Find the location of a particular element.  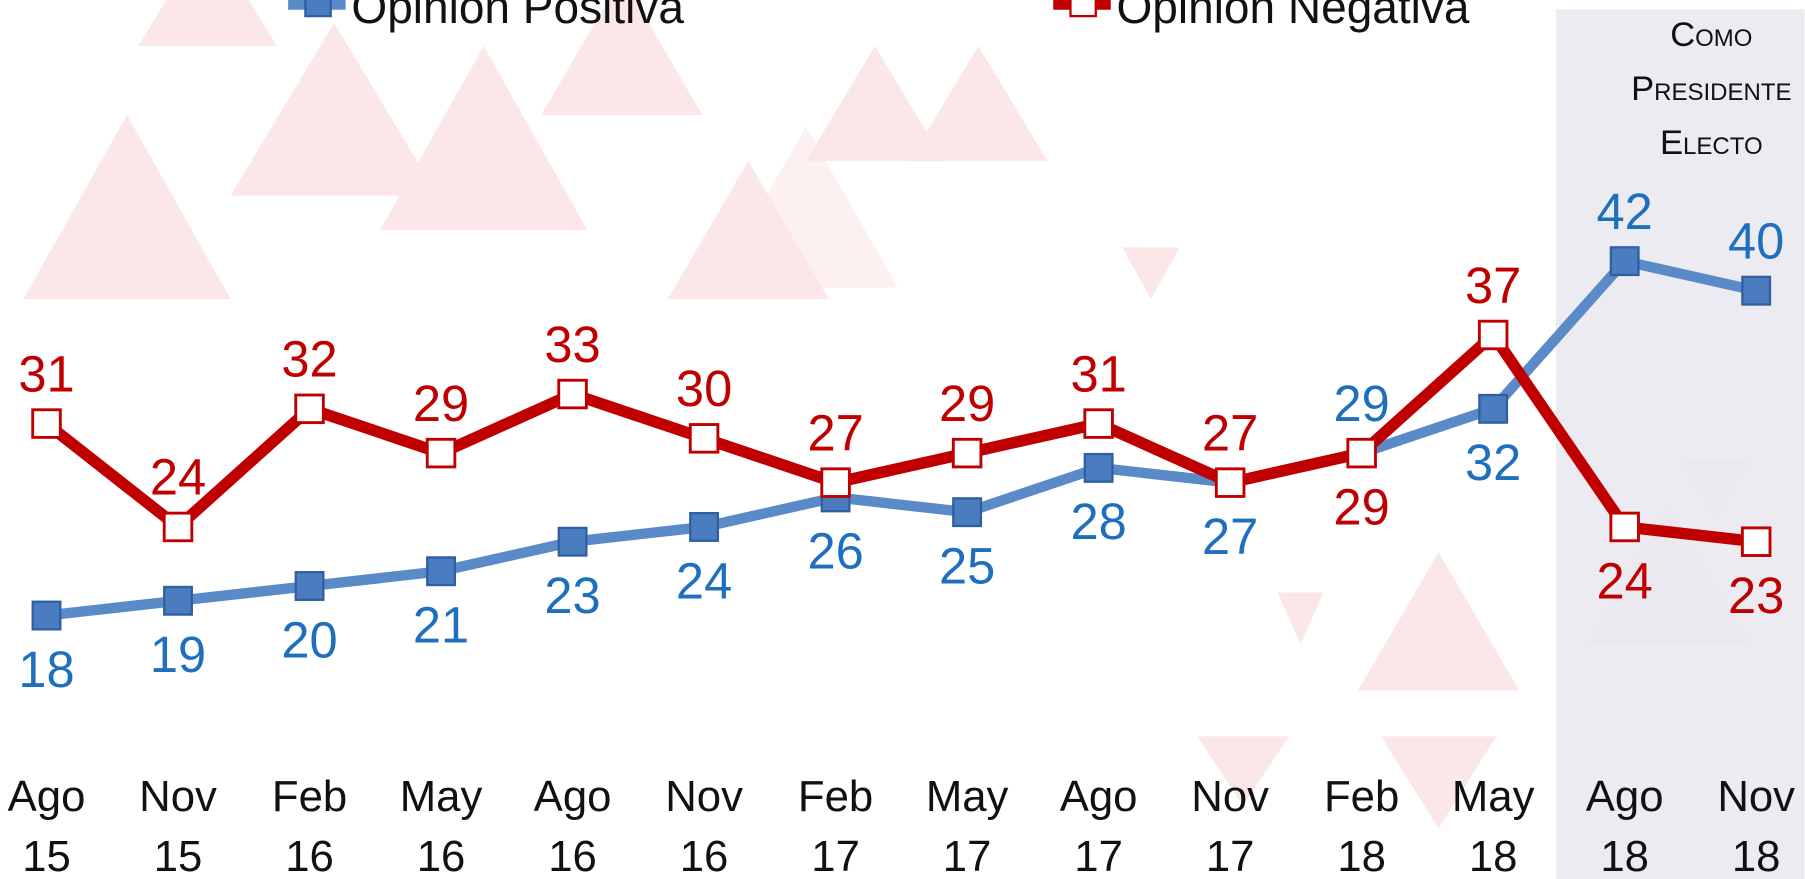

data-label: 18 is located at coordinates (46, 669).